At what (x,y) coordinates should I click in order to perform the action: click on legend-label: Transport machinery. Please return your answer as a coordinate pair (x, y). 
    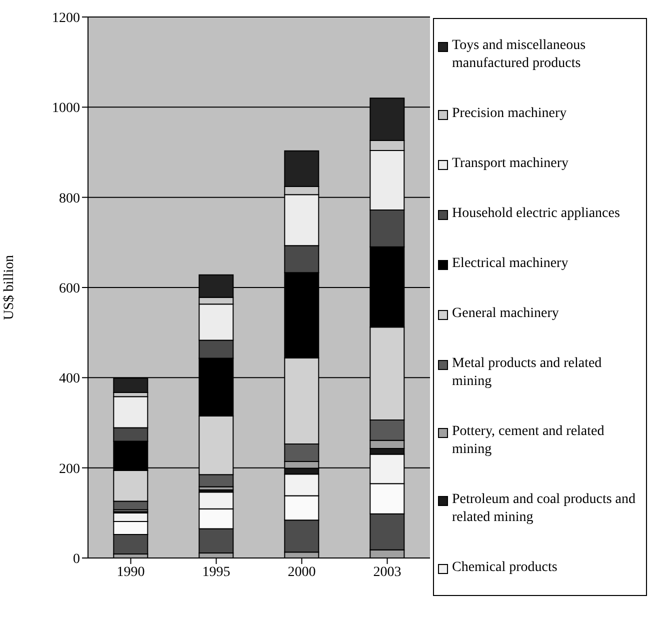
    Looking at the image, I should click on (510, 164).